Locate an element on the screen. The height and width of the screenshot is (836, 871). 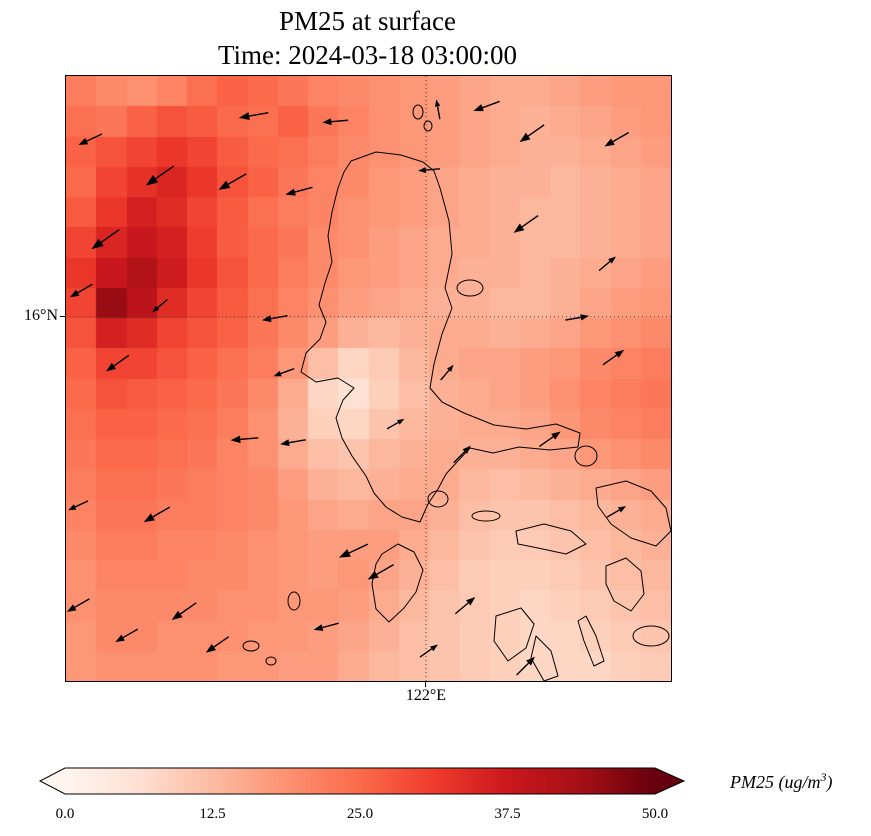
colorbar-extend-max is located at coordinates (669, 781).